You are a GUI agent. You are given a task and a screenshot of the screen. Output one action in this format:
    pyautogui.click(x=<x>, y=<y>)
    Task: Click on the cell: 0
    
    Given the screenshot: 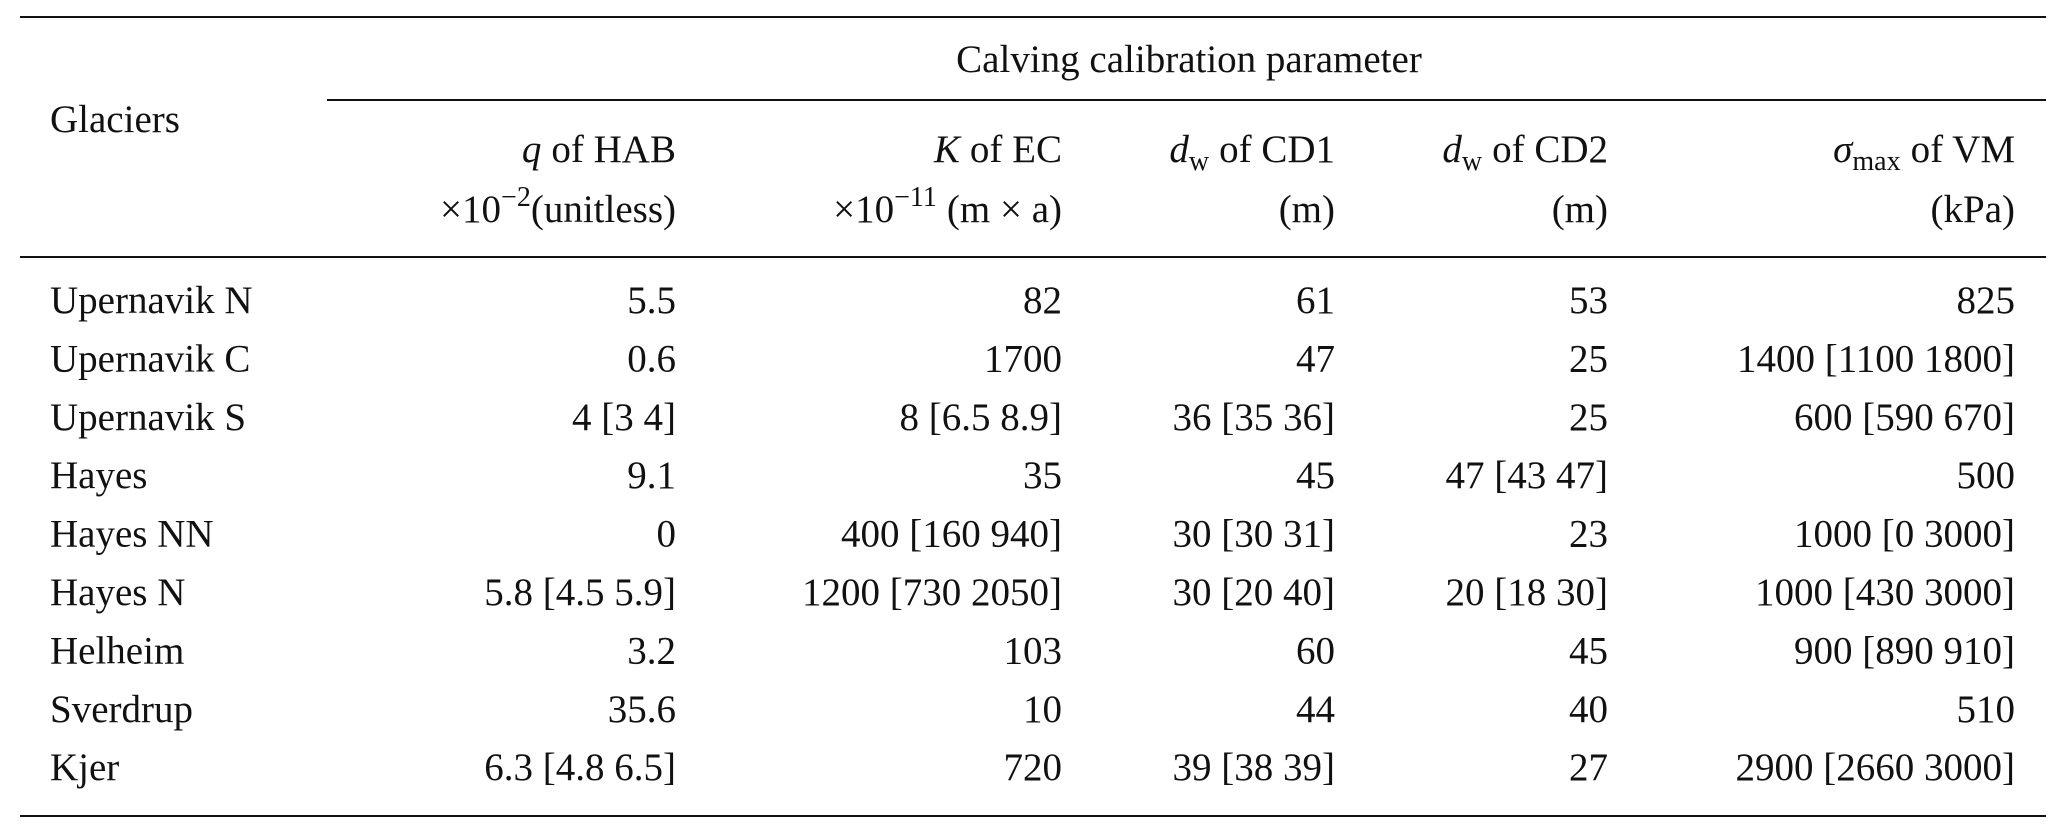 What is the action you would take?
    pyautogui.click(x=667, y=534)
    